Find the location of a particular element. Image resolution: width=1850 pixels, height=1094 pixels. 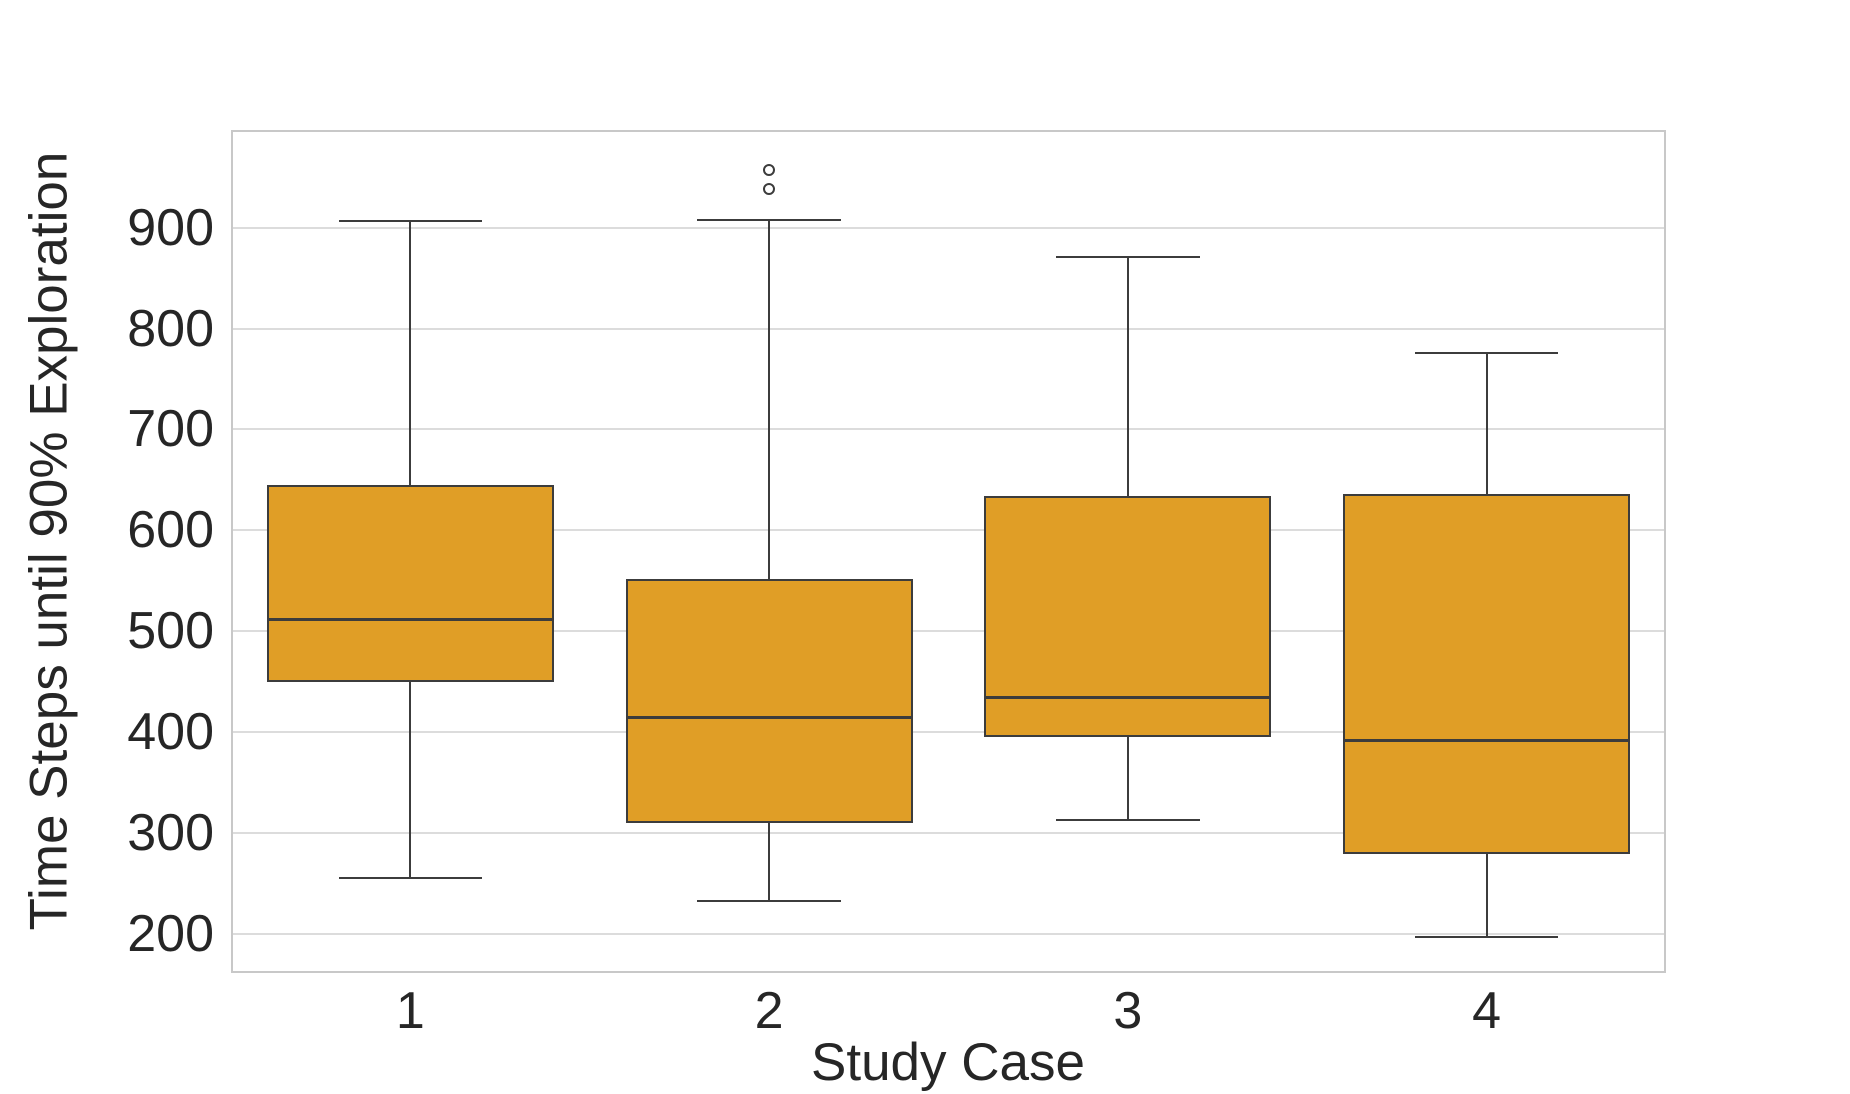

y-tick-label-500: 500 is located at coordinates (170, 631).